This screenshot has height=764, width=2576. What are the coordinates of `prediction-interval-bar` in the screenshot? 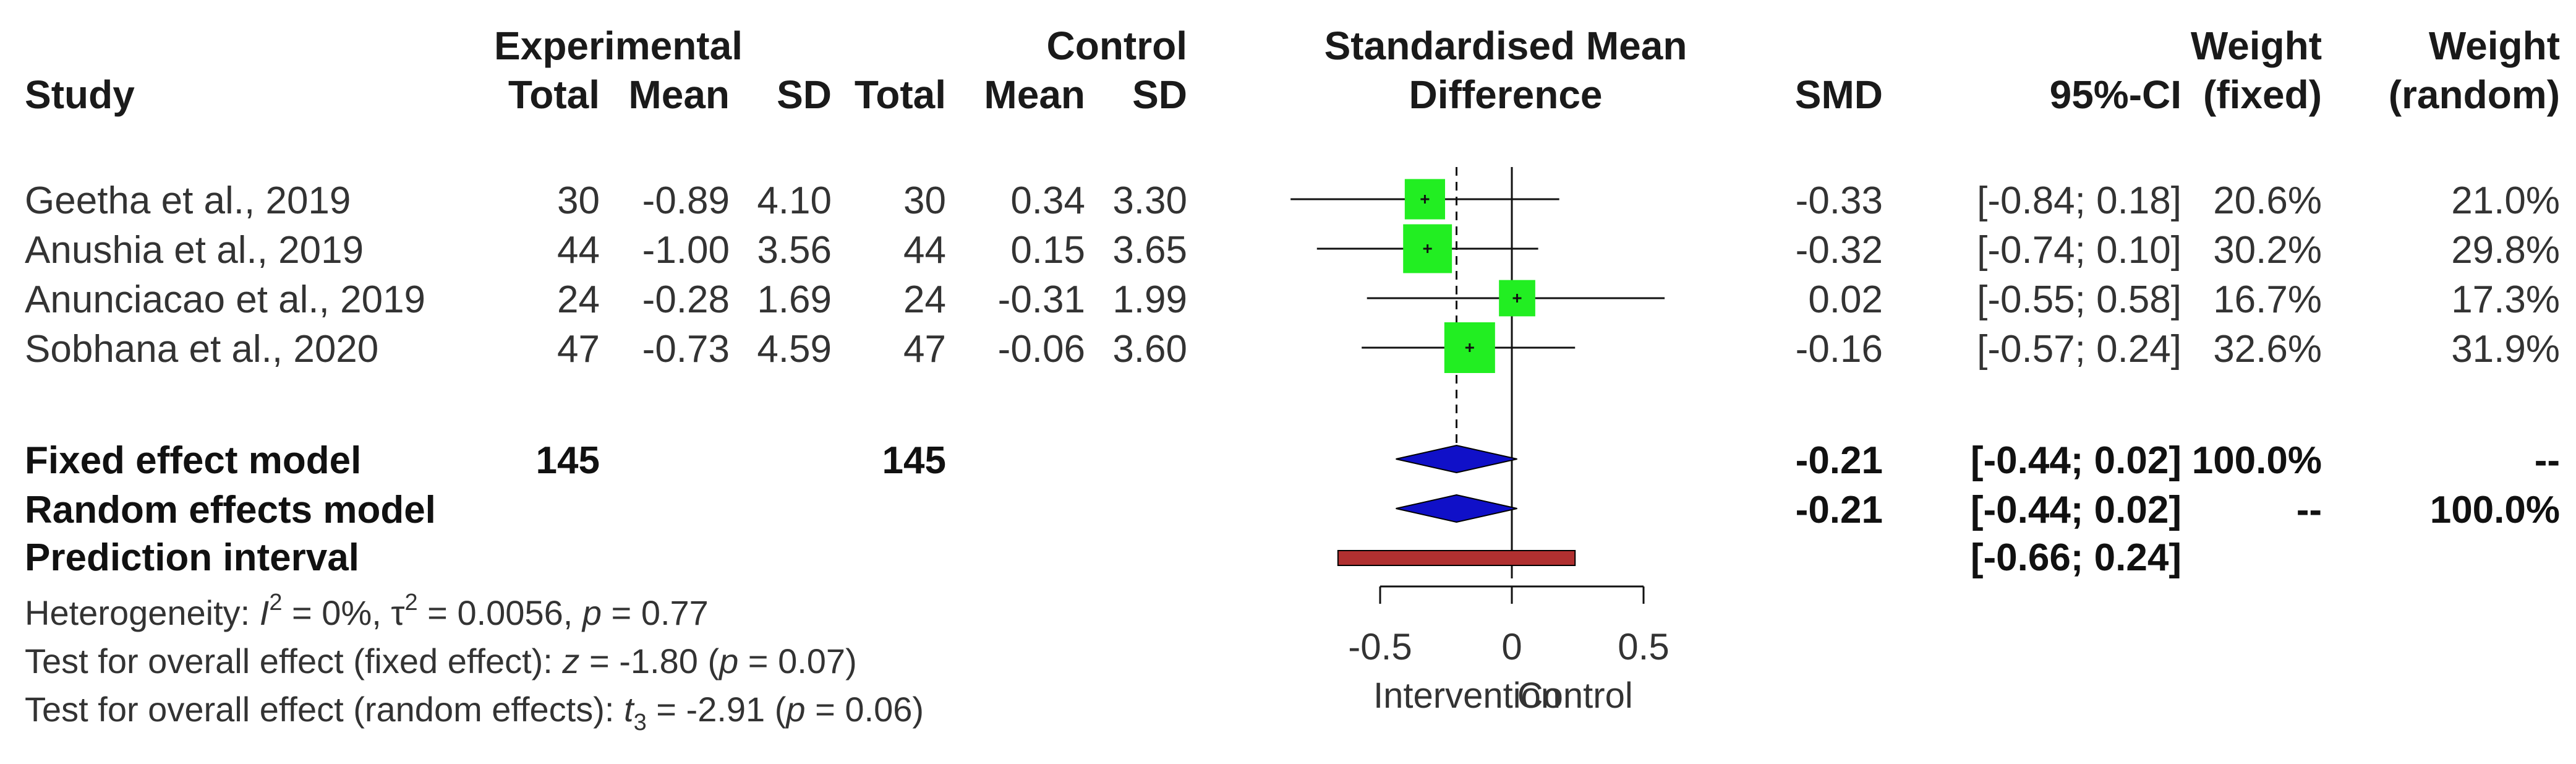 It's located at (1456, 558).